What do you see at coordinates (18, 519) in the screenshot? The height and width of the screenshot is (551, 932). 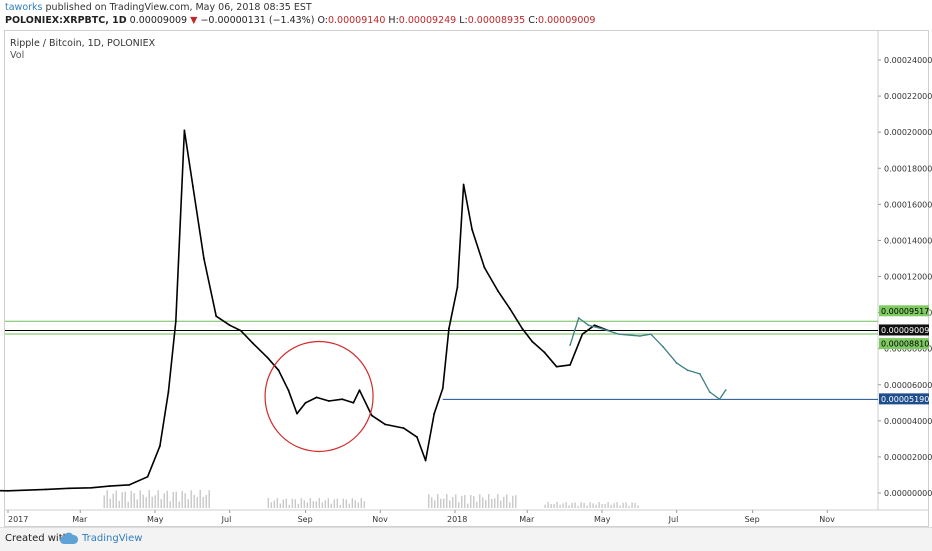 I see `x-tick-label: 2017` at bounding box center [18, 519].